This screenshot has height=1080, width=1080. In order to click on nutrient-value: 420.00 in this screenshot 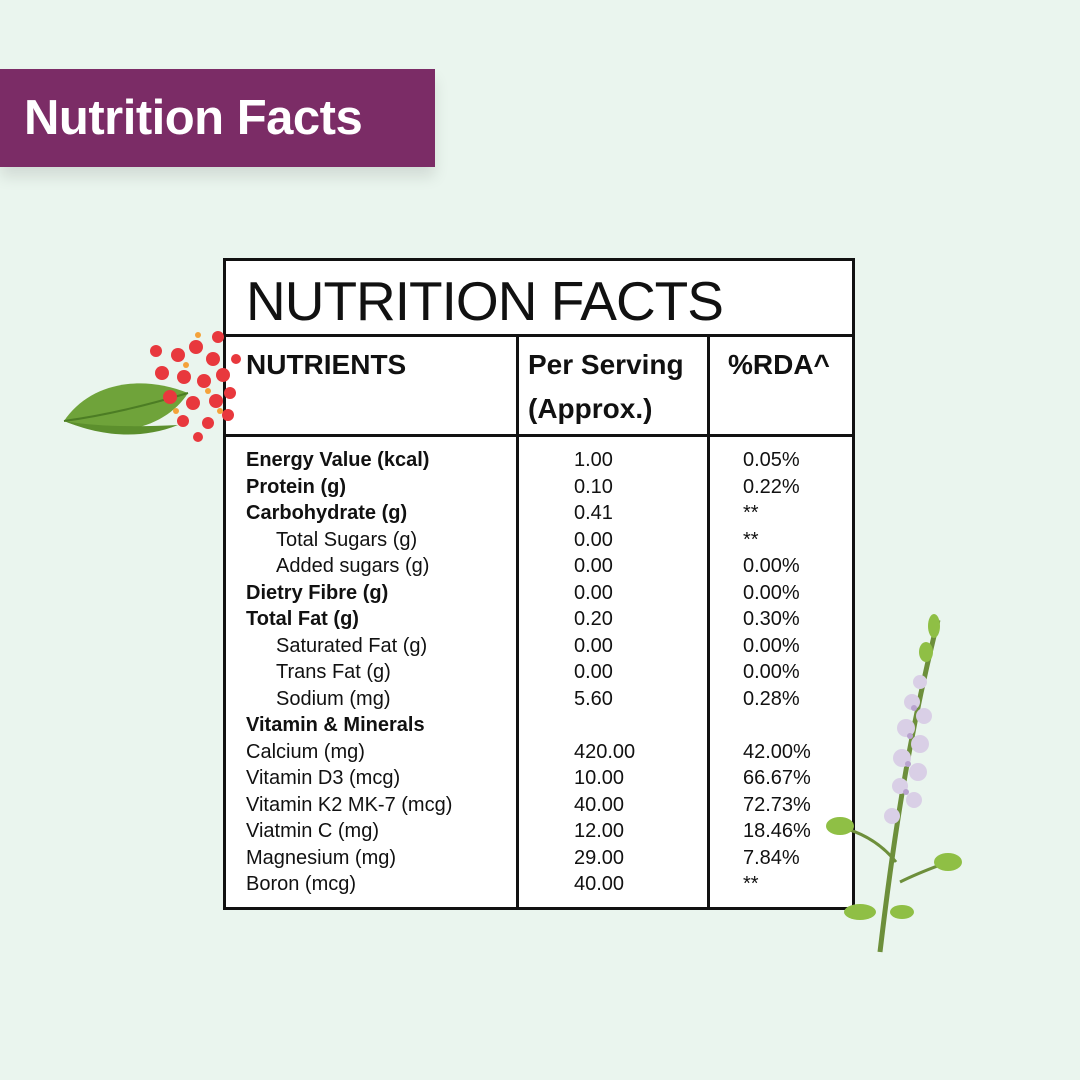, I will do `click(605, 751)`.